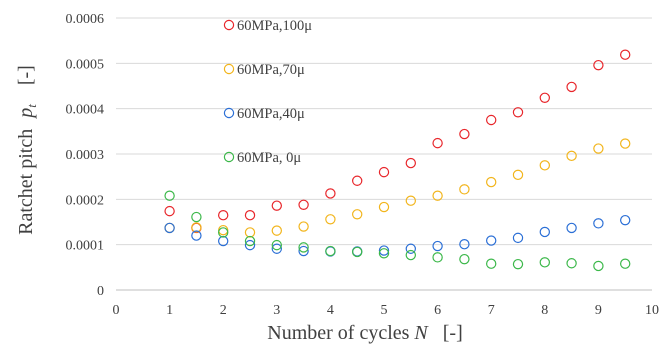 The height and width of the screenshot is (344, 672). What do you see at coordinates (169, 310) in the screenshot?
I see `x-tick-label: 1` at bounding box center [169, 310].